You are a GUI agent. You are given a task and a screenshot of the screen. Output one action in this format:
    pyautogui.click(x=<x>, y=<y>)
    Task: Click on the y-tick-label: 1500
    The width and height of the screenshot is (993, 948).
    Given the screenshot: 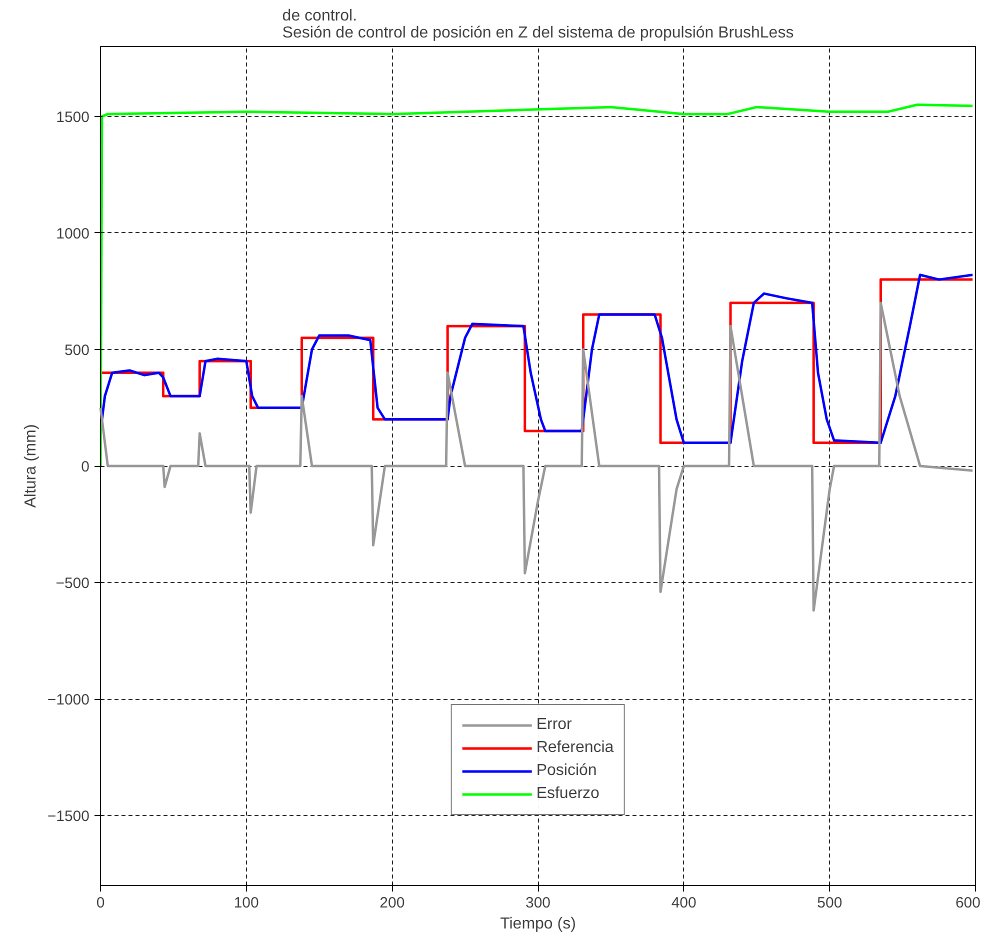 What is the action you would take?
    pyautogui.click(x=73, y=117)
    